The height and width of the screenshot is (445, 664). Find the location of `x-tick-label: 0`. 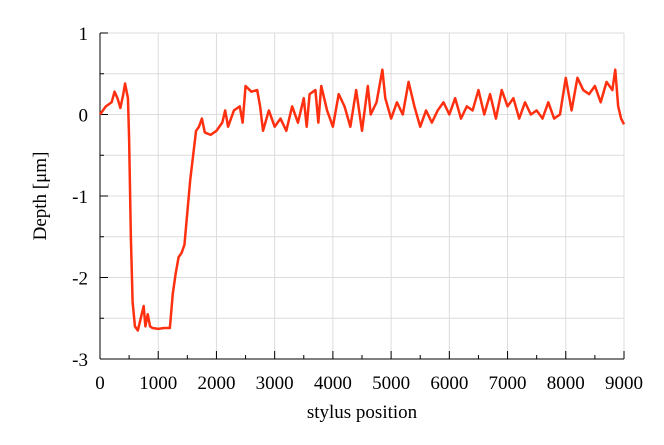

x-tick-label: 0 is located at coordinates (100, 383).